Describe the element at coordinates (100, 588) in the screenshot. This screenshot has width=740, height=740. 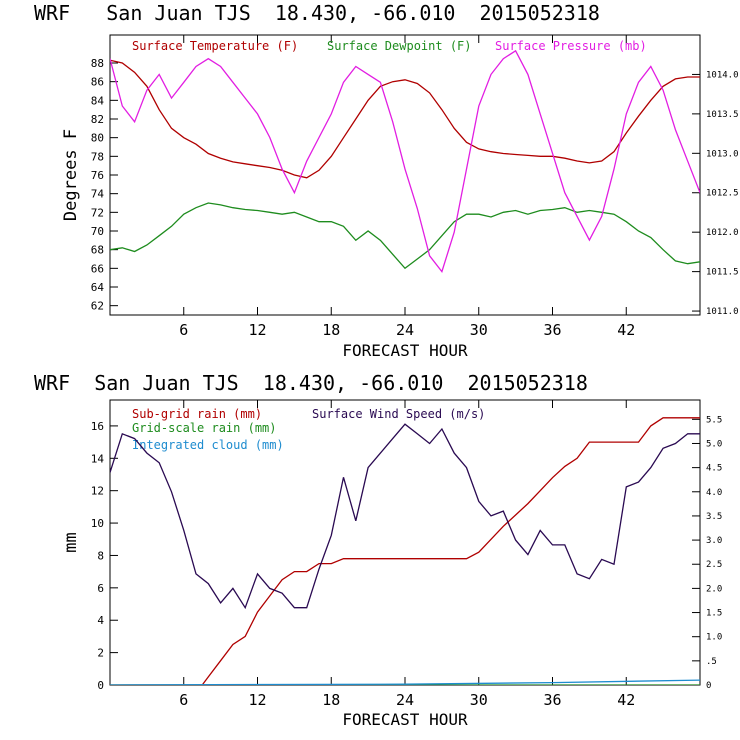
I see `chart-2-y-tick-label: 6` at that location.